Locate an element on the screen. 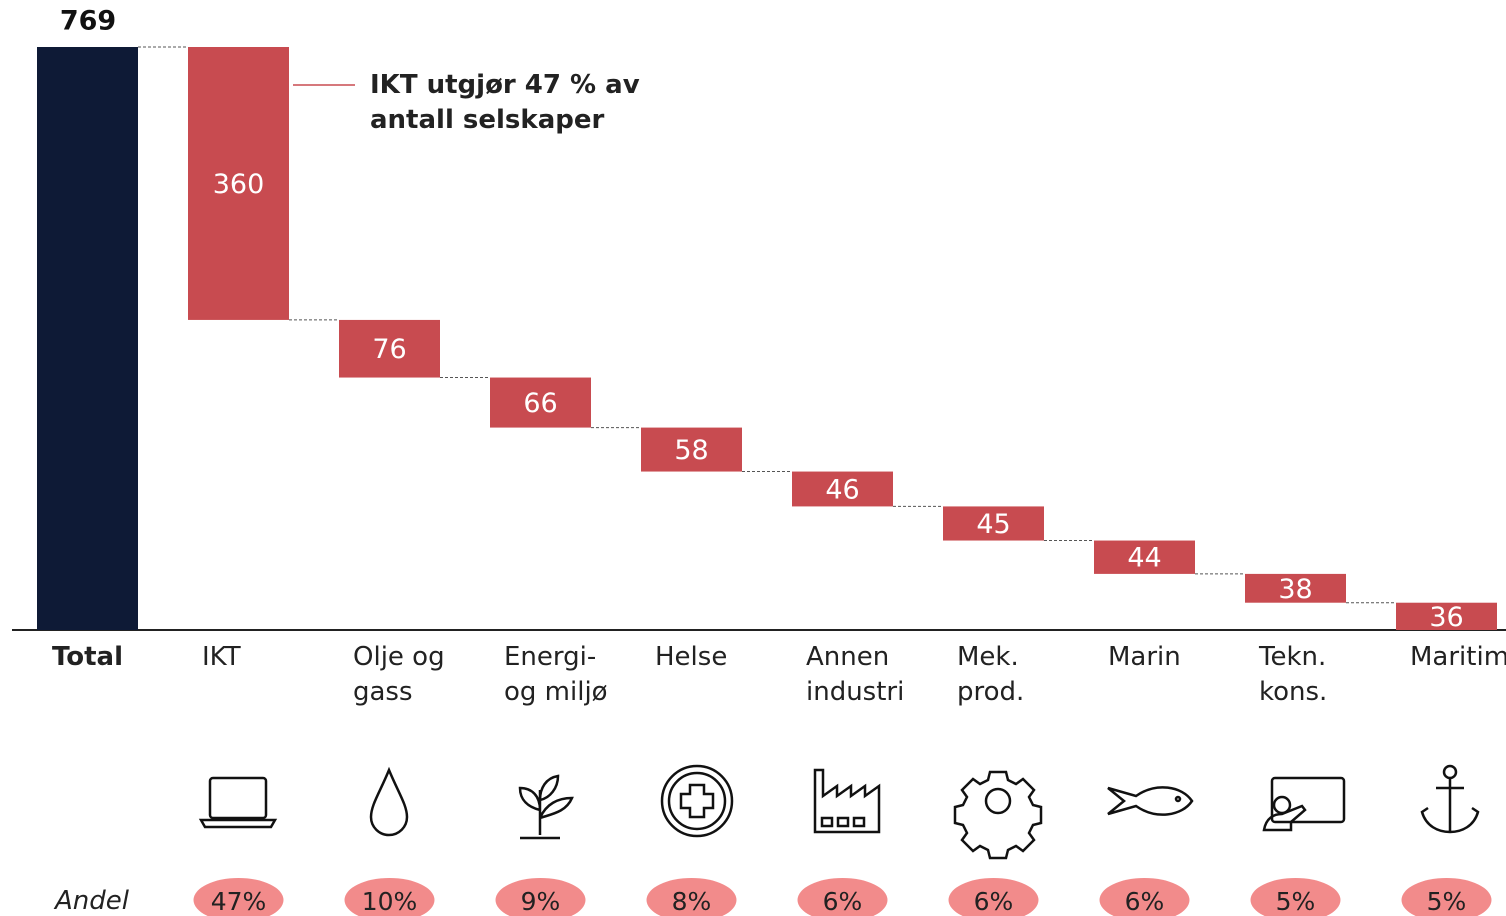 The height and width of the screenshot is (916, 1506). icons is located at coordinates (839, 812).